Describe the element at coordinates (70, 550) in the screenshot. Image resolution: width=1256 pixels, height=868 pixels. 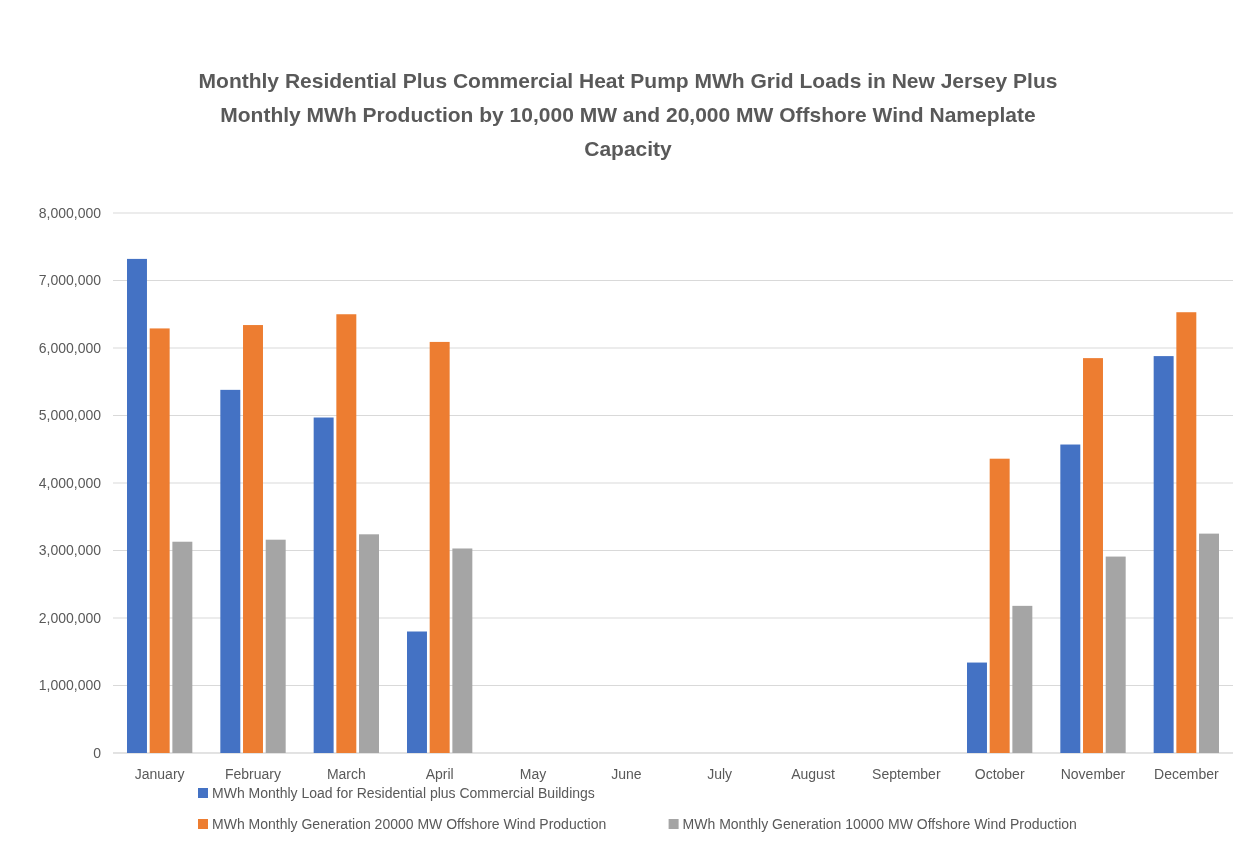
I see `y-tick-label: 3,000,000` at that location.